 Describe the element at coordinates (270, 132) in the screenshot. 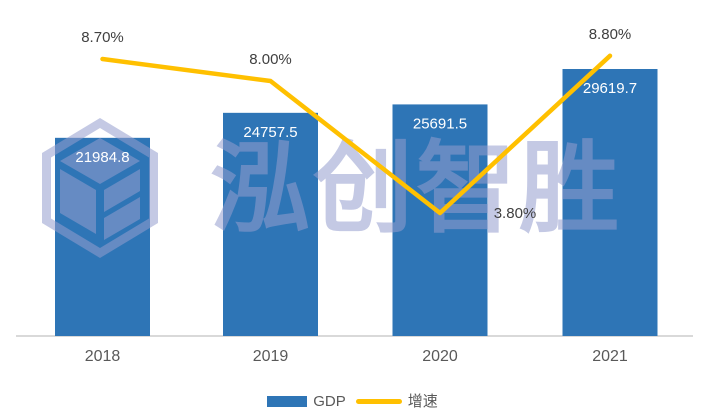

I see `gdp-value-label-2019: 24757.5` at that location.